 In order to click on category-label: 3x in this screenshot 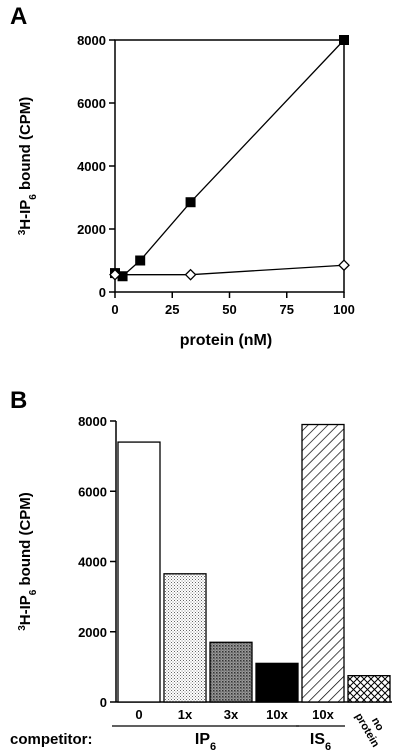, I will do `click(231, 714)`.